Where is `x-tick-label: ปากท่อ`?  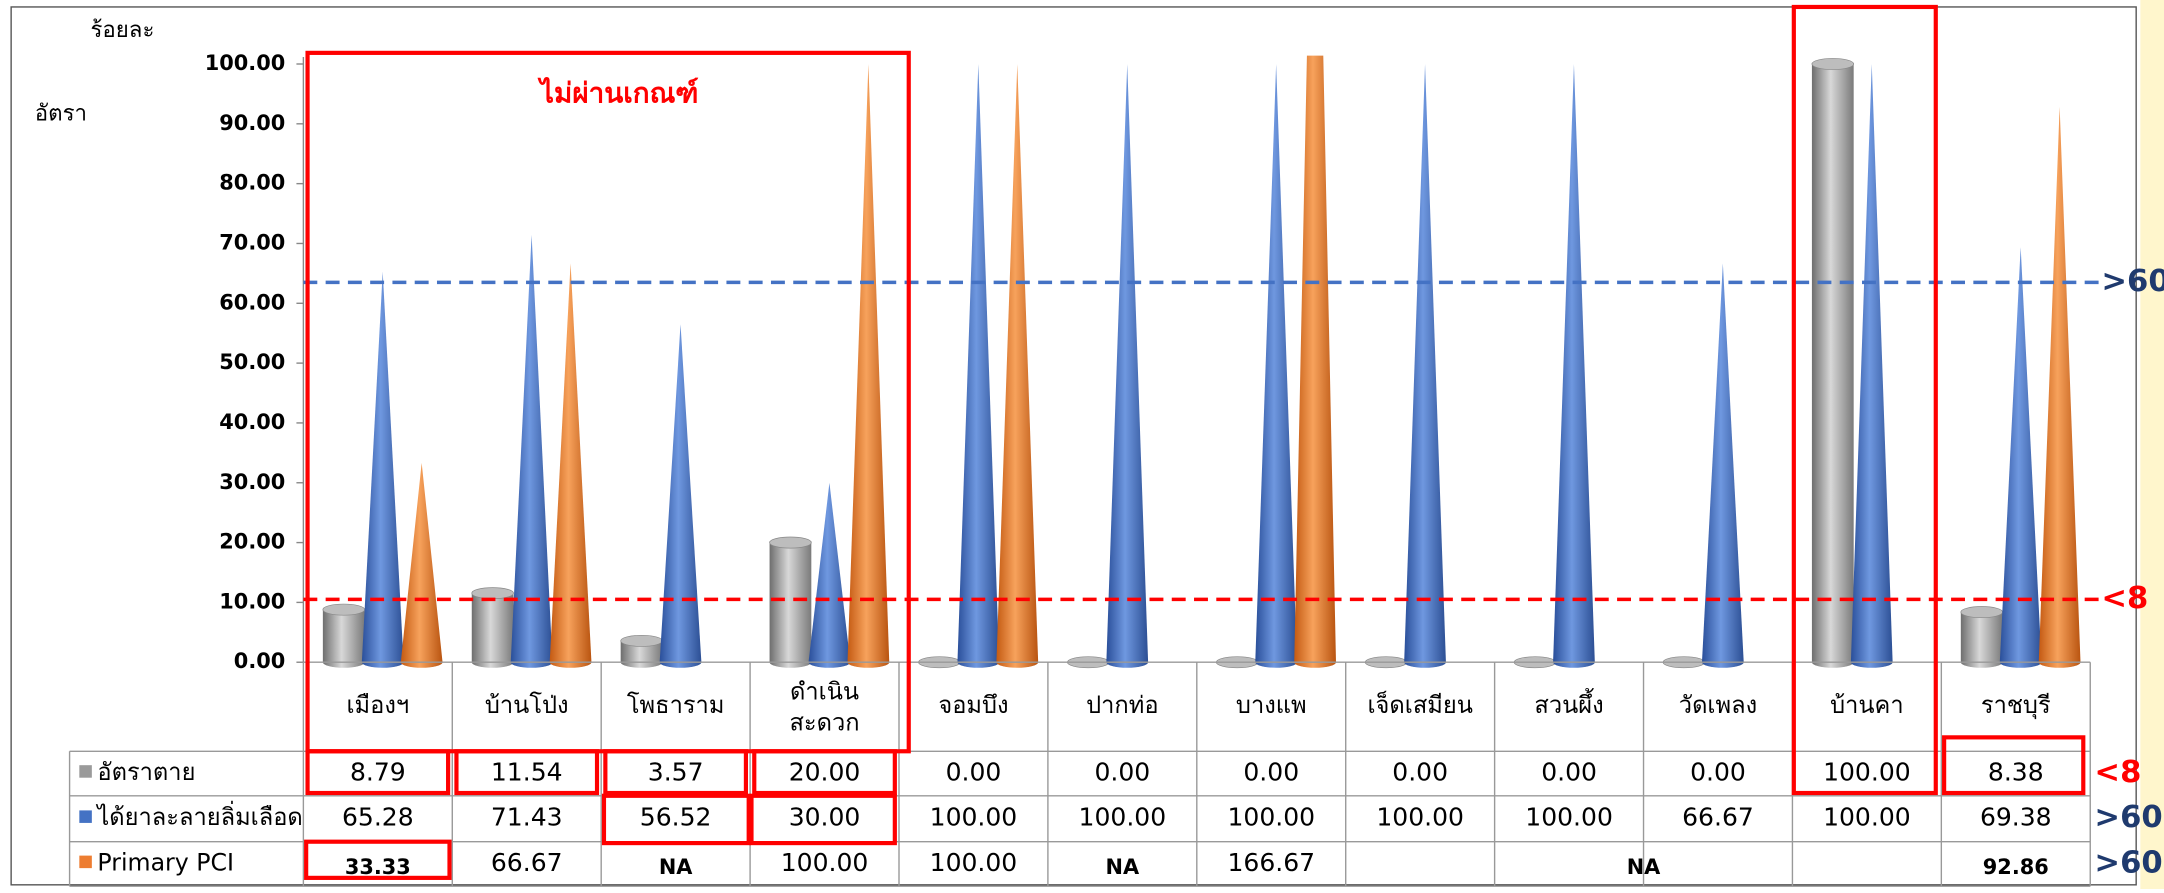
x-tick-label: ปากท่อ is located at coordinates (1122, 705).